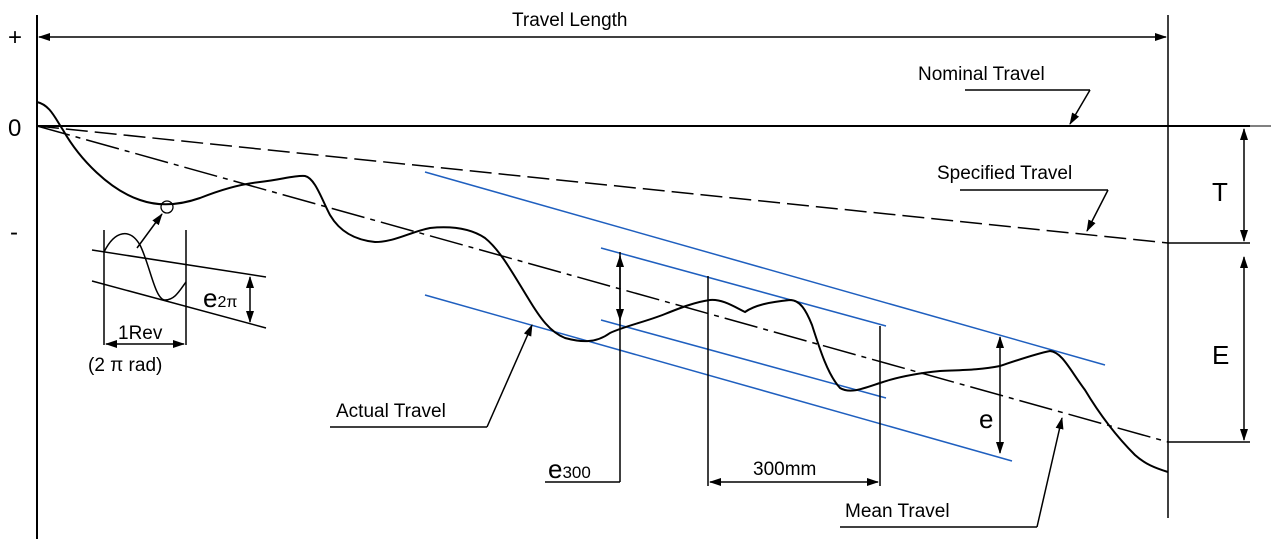 The width and height of the screenshot is (1271, 539). I want to click on t-label: T, so click(1220, 192).